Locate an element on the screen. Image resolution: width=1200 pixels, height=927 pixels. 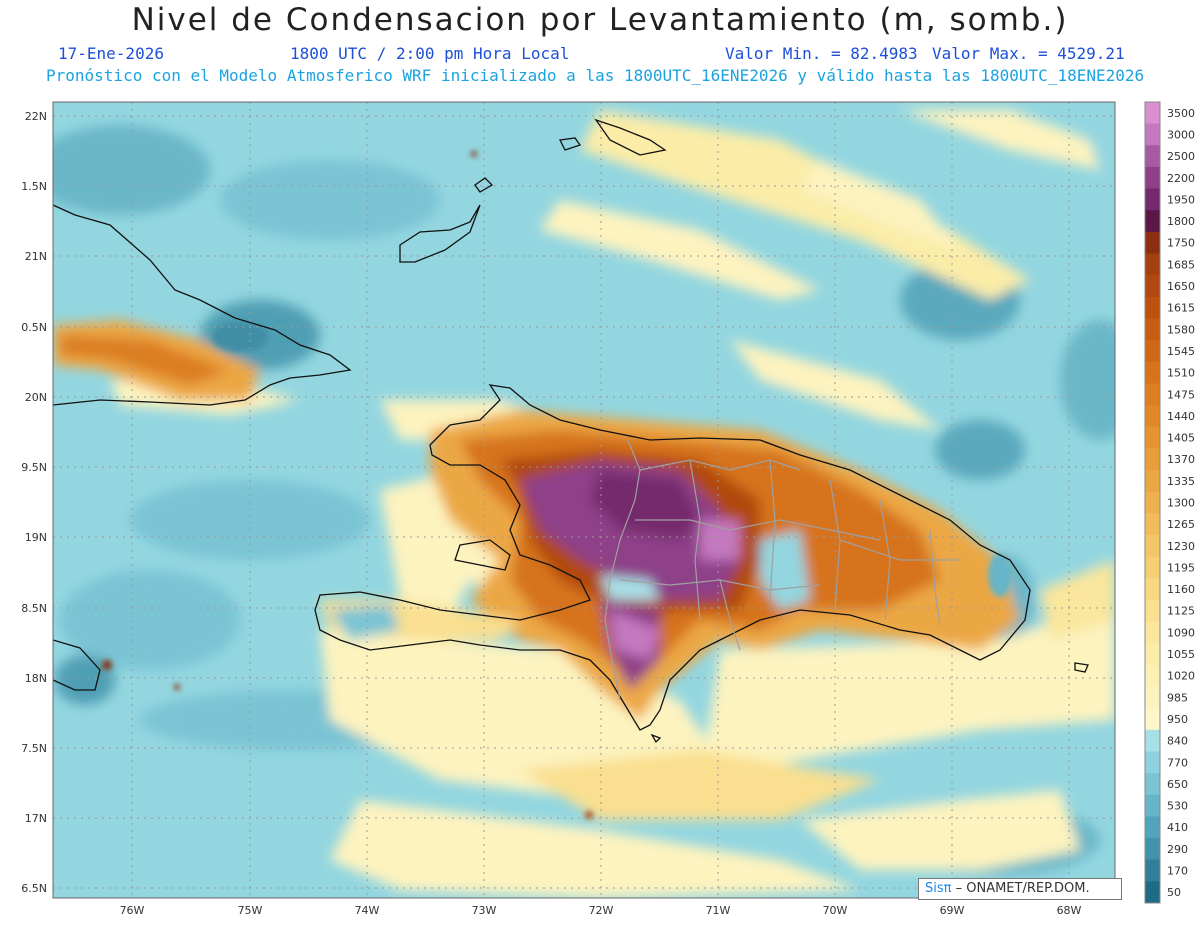
lon-label: 70W is located at coordinates (835, 910).